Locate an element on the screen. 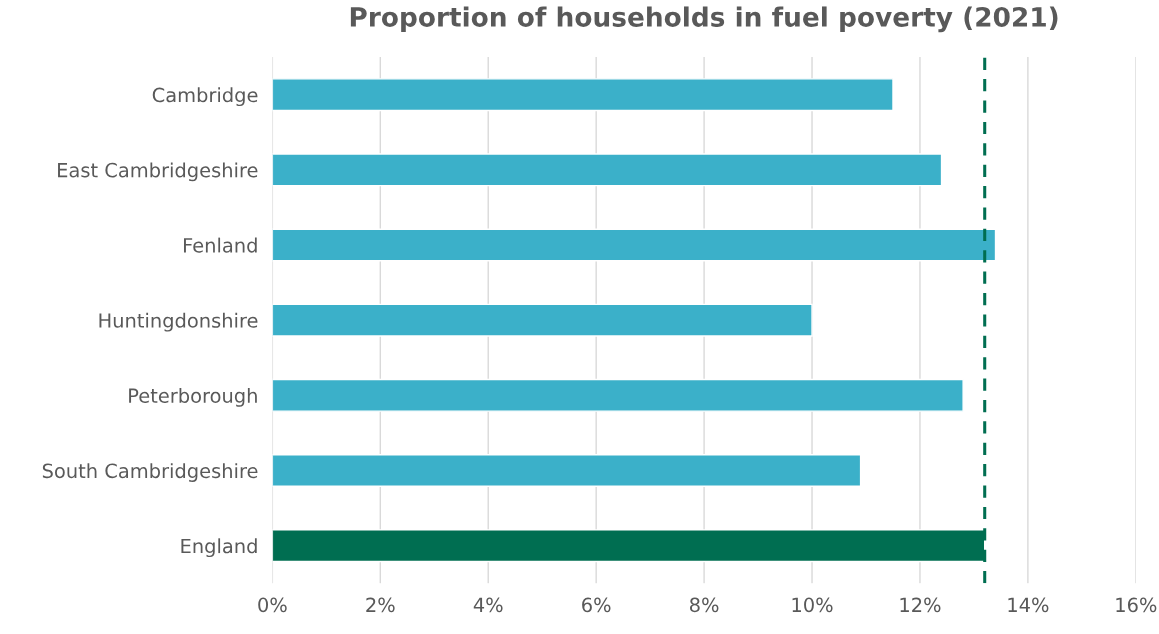  x-tick-label: 6% is located at coordinates (596, 605).